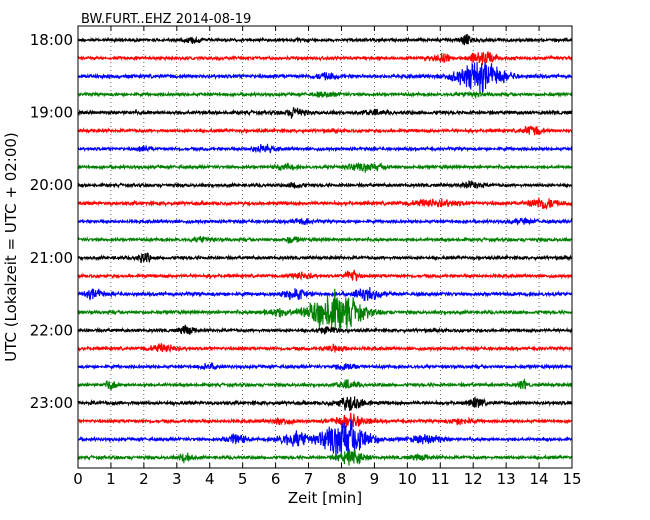  What do you see at coordinates (539, 479) in the screenshot?
I see `x-tick-label: 14` at bounding box center [539, 479].